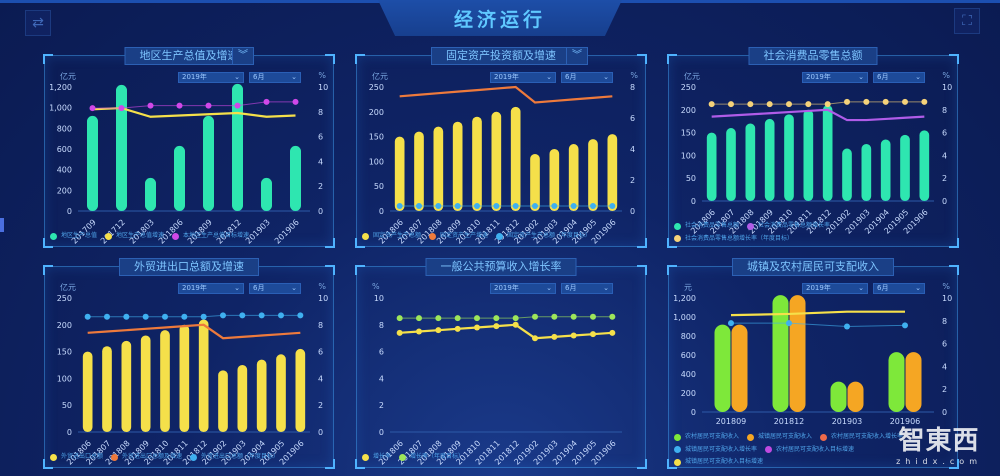  What do you see at coordinates (73, 236) in the screenshot?
I see `legend-item: 地区生产总值` at bounding box center [73, 236].